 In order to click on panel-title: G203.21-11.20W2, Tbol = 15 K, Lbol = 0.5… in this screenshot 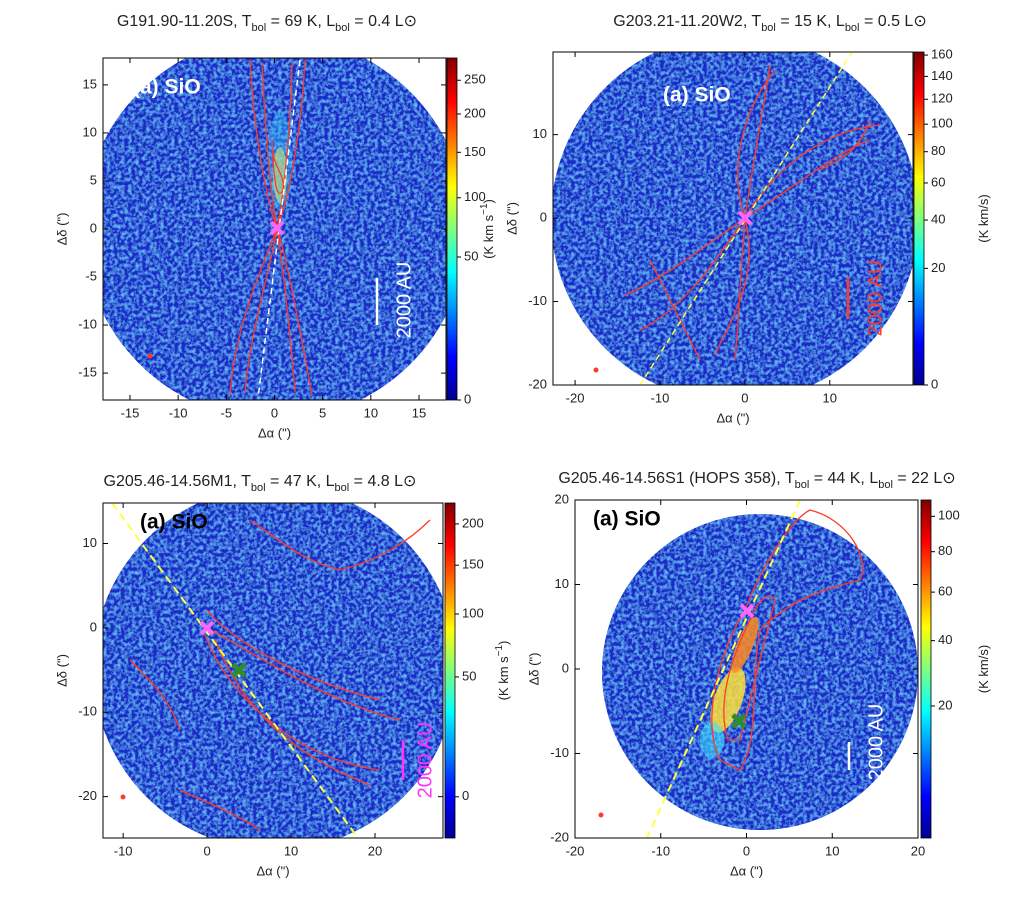, I will do `click(769, 23)`.